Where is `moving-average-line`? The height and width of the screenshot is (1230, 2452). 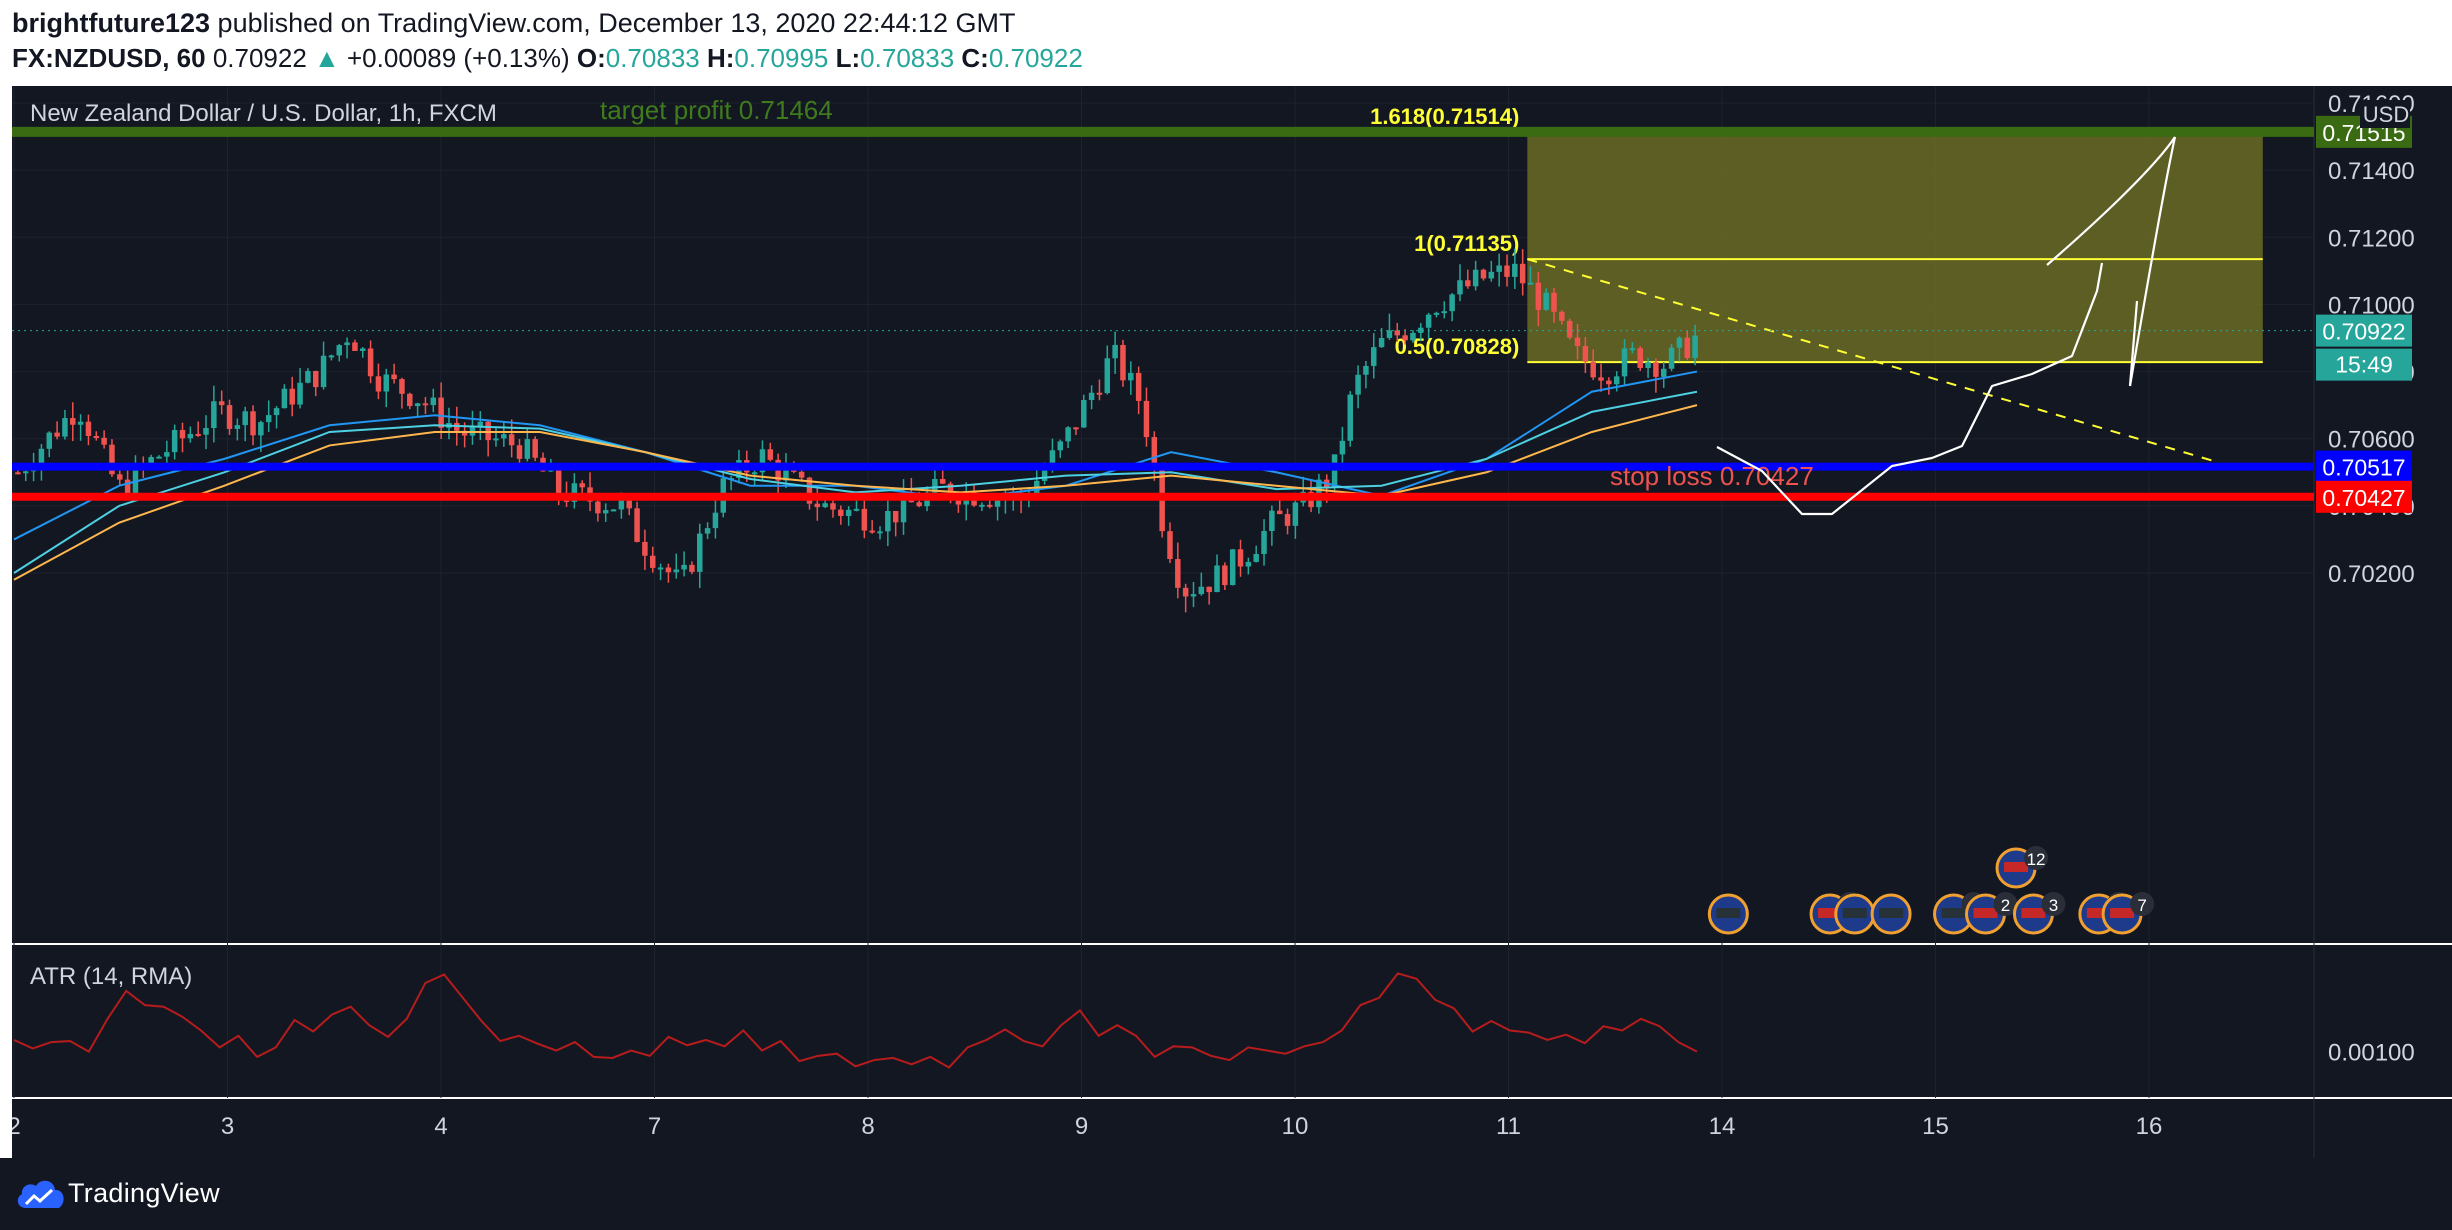
moving-average-line is located at coordinates (855, 492).